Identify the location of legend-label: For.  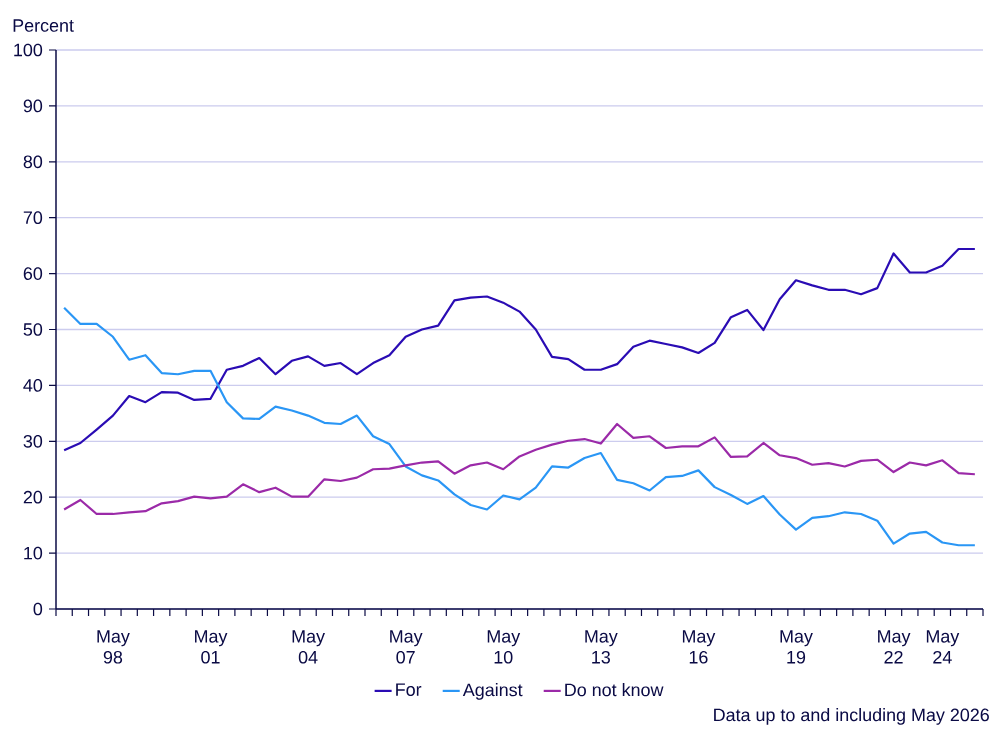
(409, 689).